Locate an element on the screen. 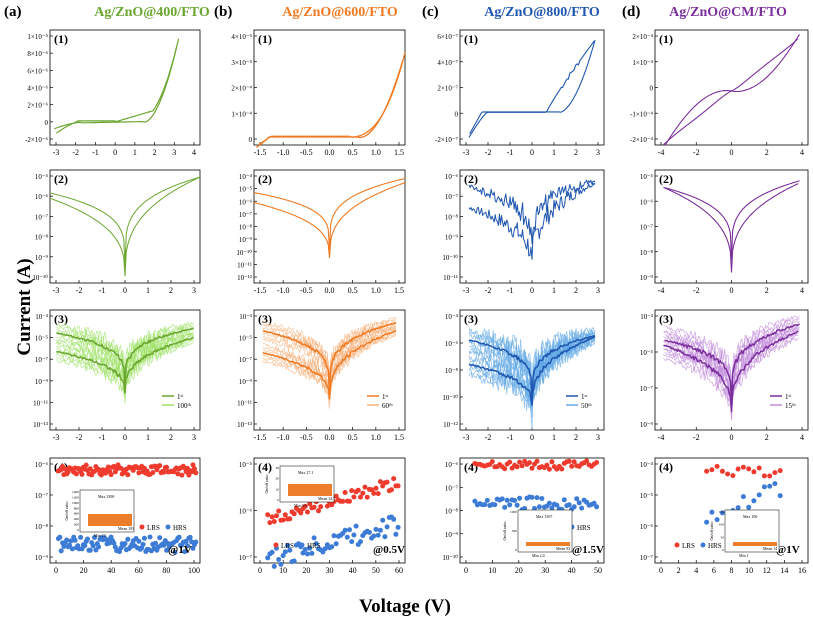 This screenshot has height=619, width=813. x-axis-label: Voltage (V) is located at coordinates (405, 606).